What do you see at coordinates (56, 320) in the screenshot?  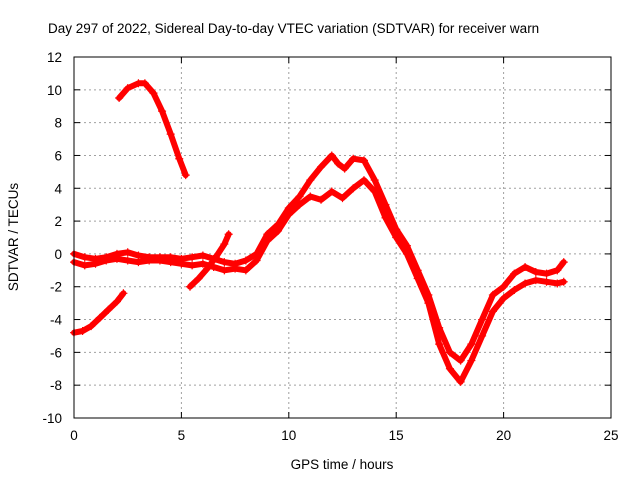 I see `y-tick-label: -4` at bounding box center [56, 320].